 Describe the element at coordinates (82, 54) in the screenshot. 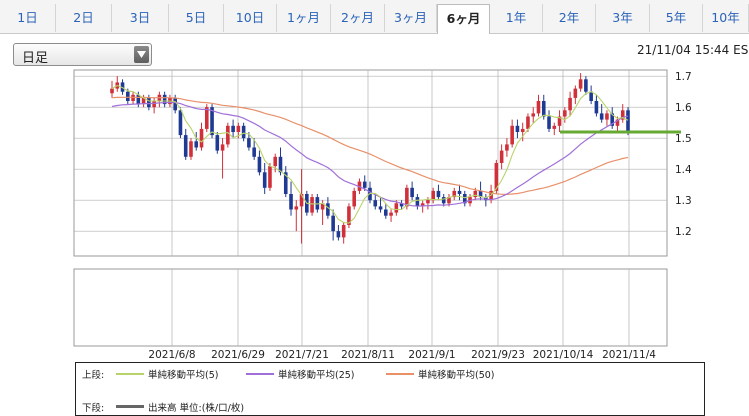

I see `interval-select: 日足` at that location.